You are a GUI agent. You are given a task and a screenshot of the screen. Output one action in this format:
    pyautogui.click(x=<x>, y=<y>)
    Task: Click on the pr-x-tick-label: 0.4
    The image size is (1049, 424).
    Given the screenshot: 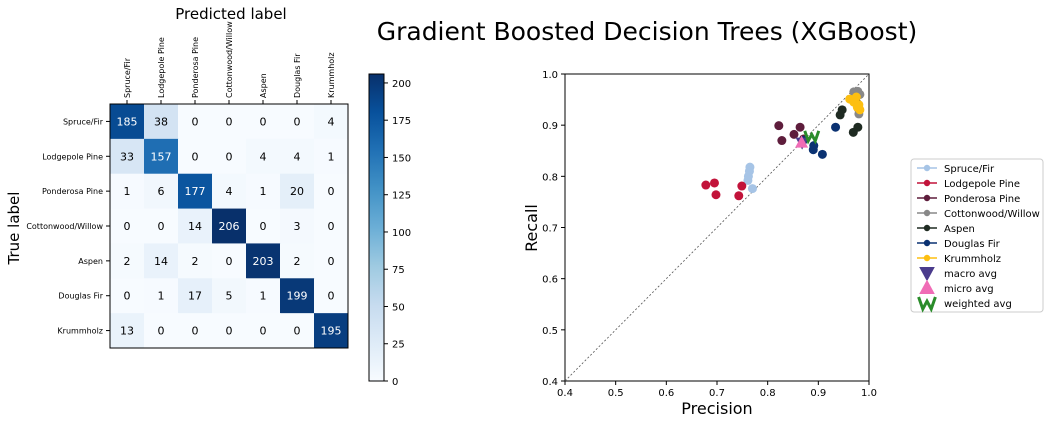 What is the action you would take?
    pyautogui.click(x=565, y=393)
    